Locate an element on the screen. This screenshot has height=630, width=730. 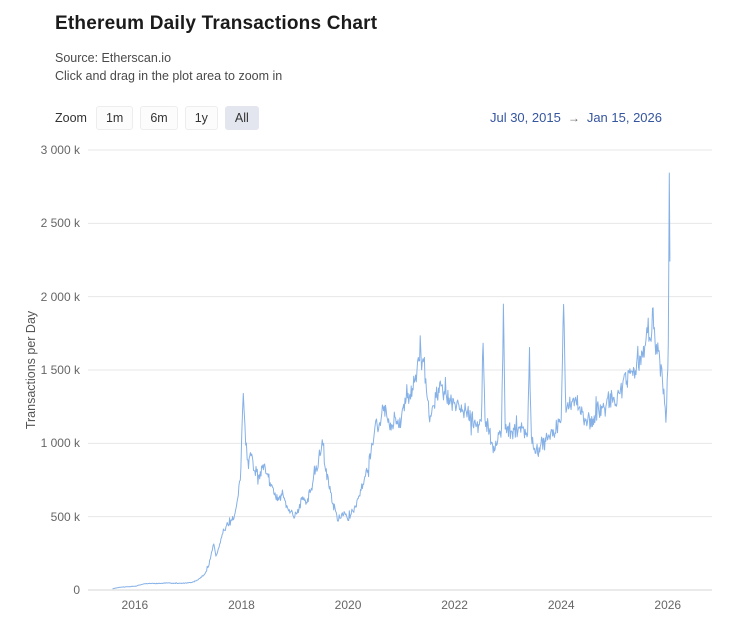
zoom-button-6m: 6m is located at coordinates (159, 118).